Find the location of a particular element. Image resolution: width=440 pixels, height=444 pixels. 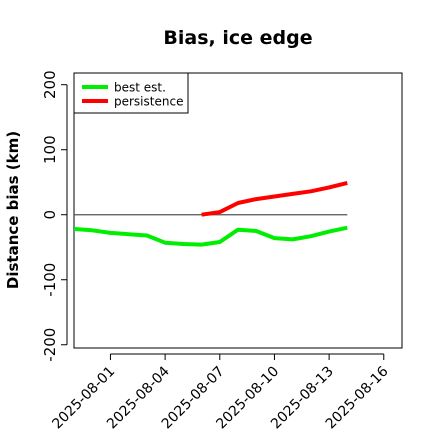

legend: best est. persistence is located at coordinates (131, 93).